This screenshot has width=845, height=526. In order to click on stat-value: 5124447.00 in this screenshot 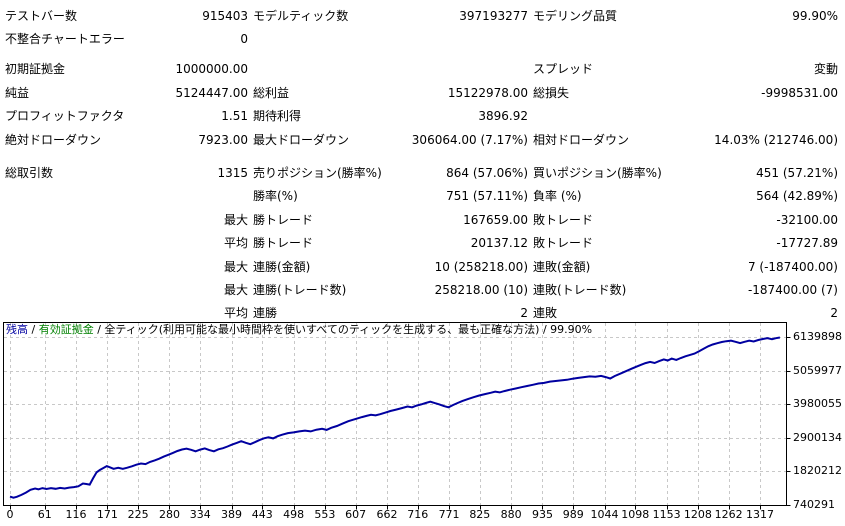, I will do `click(211, 93)`.